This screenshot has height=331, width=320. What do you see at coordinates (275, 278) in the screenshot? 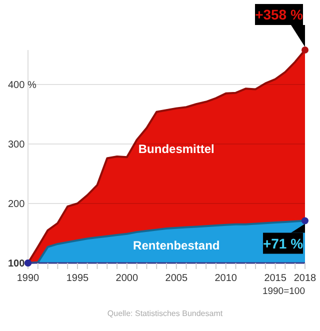
I see `x-tick-label: 2015` at bounding box center [275, 278].